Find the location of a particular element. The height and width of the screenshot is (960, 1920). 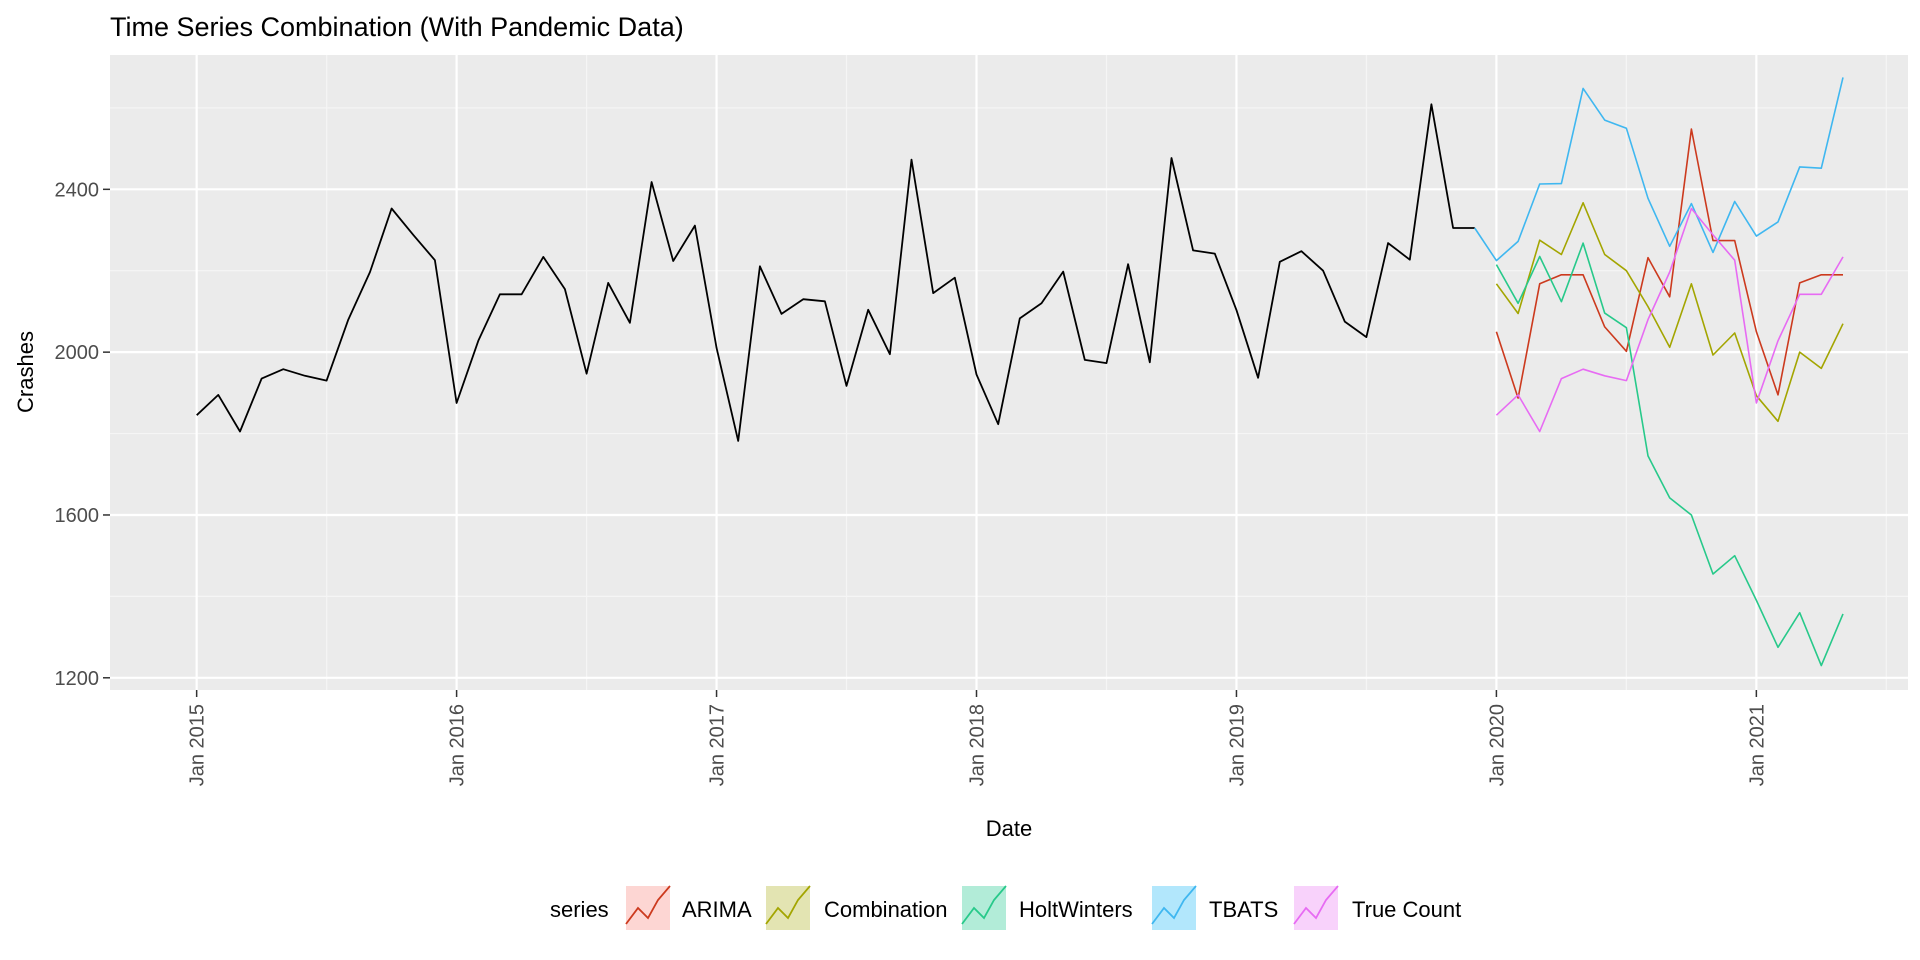

tbats-line is located at coordinates (1659, 169).